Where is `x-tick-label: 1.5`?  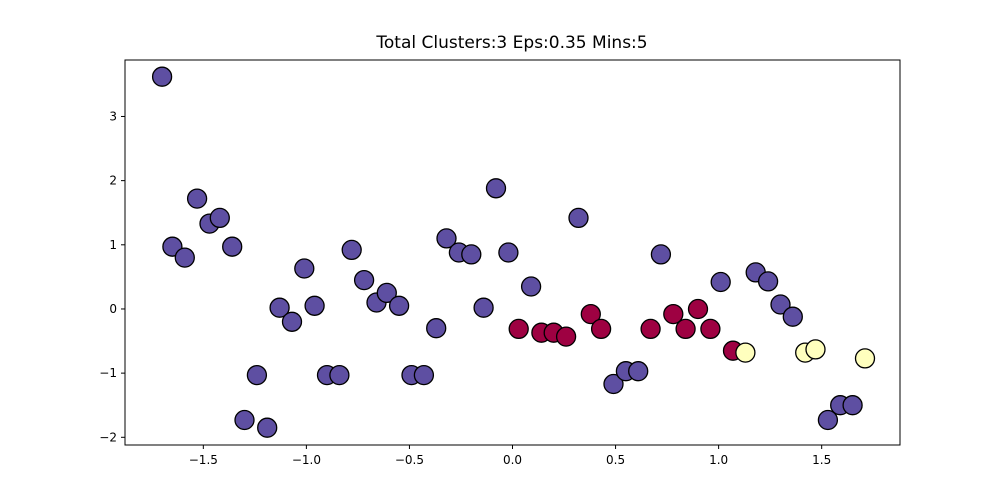
x-tick-label: 1.5 is located at coordinates (821, 460).